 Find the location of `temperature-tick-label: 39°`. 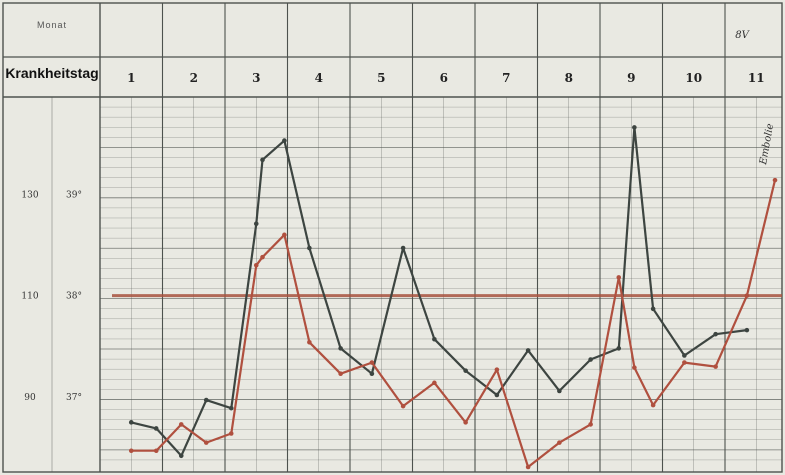

temperature-tick-label: 39° is located at coordinates (74, 195).